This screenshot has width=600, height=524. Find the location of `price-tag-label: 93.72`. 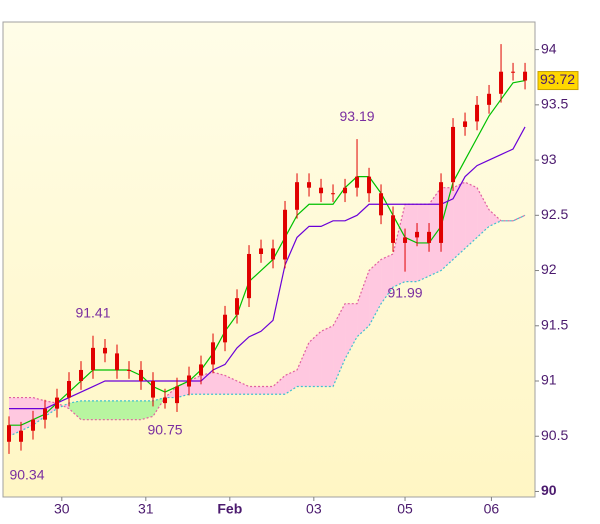

price-tag-label: 93.72 is located at coordinates (557, 79).